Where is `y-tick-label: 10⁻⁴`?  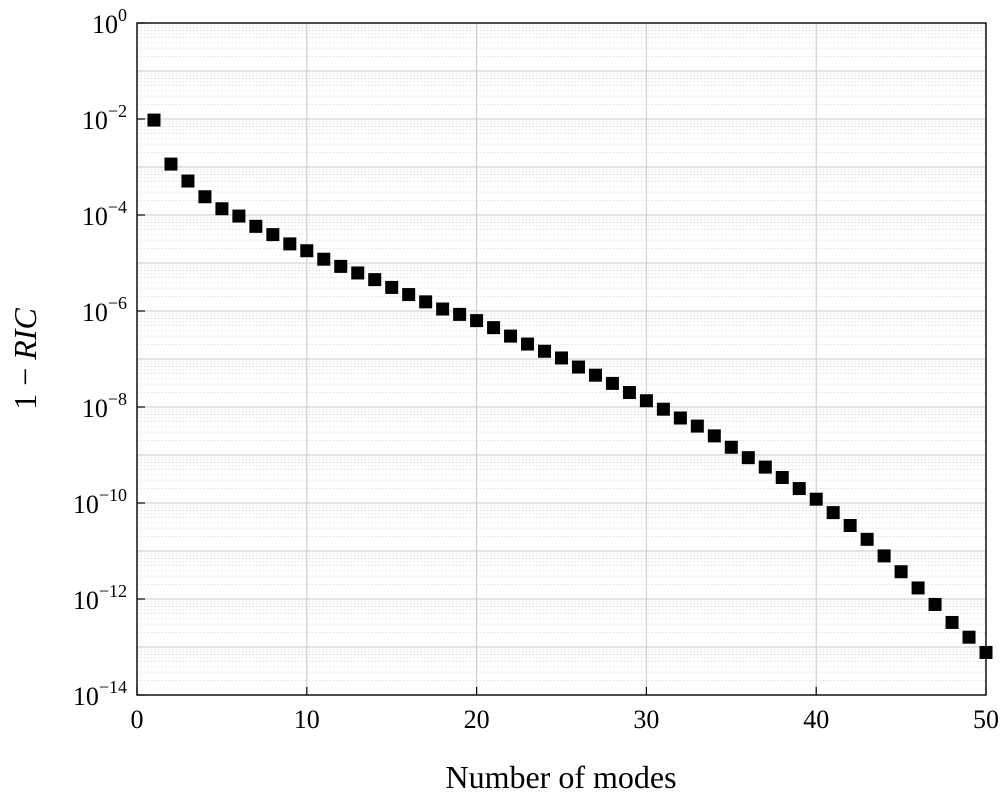
y-tick-label: 10⁻⁴ is located at coordinates (104, 214).